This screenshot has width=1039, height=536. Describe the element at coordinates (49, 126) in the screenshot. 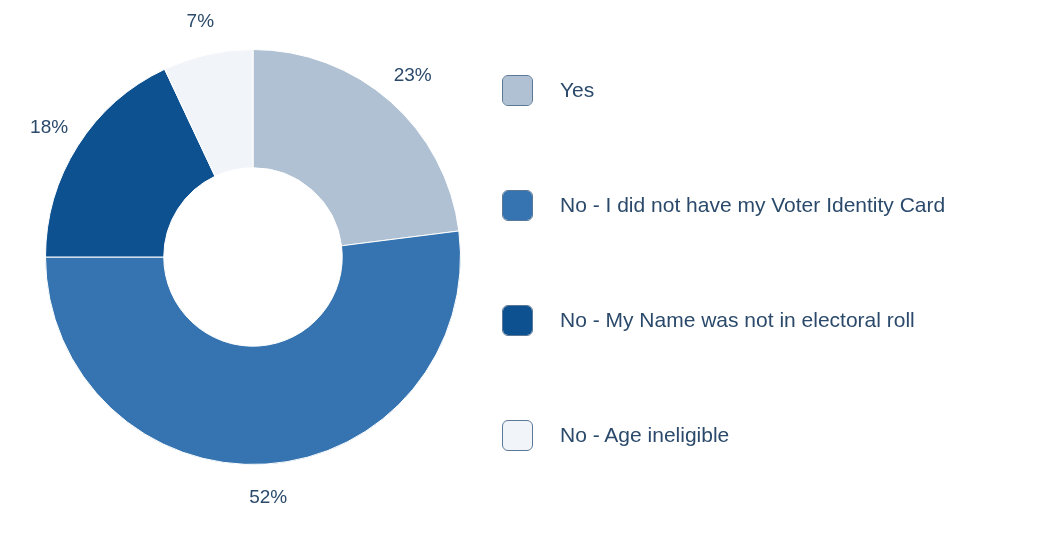

I see `data-label: 18%` at that location.